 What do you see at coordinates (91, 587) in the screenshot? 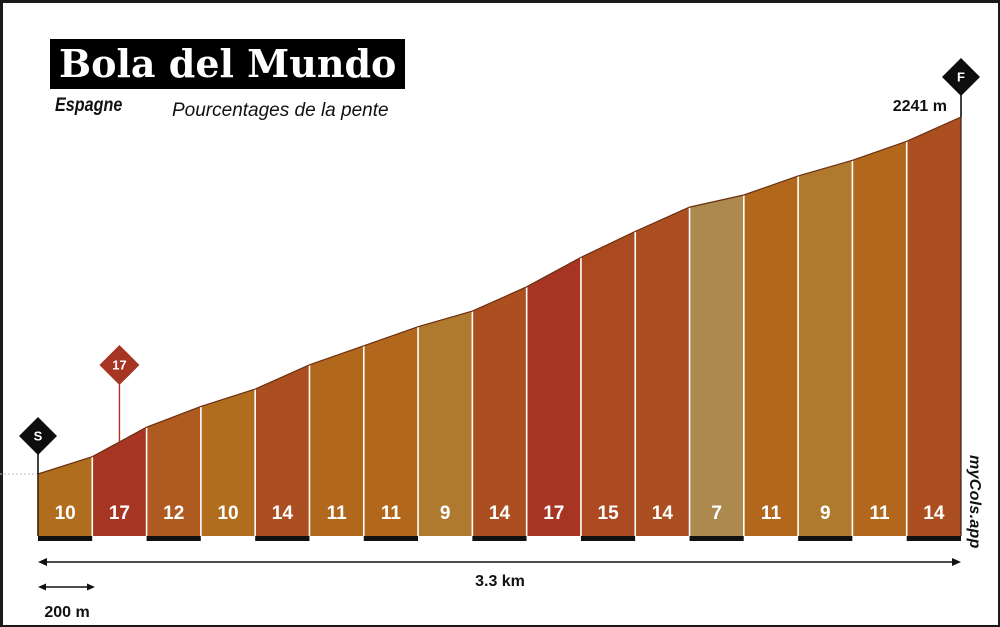
I see `scale-arrow-right` at bounding box center [91, 587].